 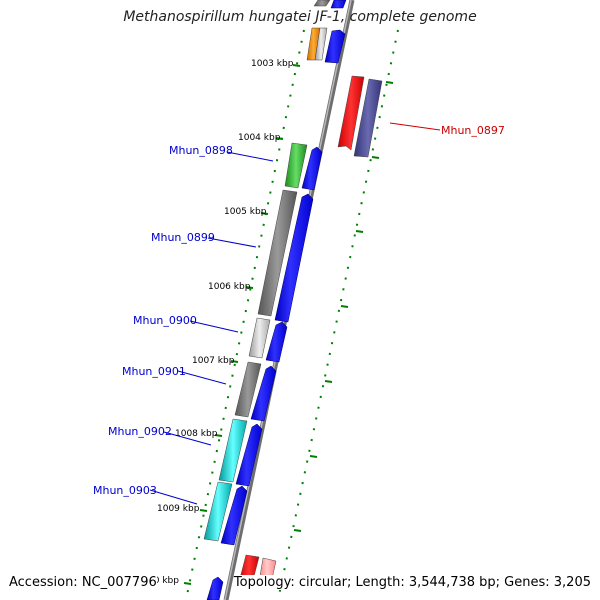 I want to click on gene-label-mhun-0899: Mhun_0899, so click(x=183, y=237).